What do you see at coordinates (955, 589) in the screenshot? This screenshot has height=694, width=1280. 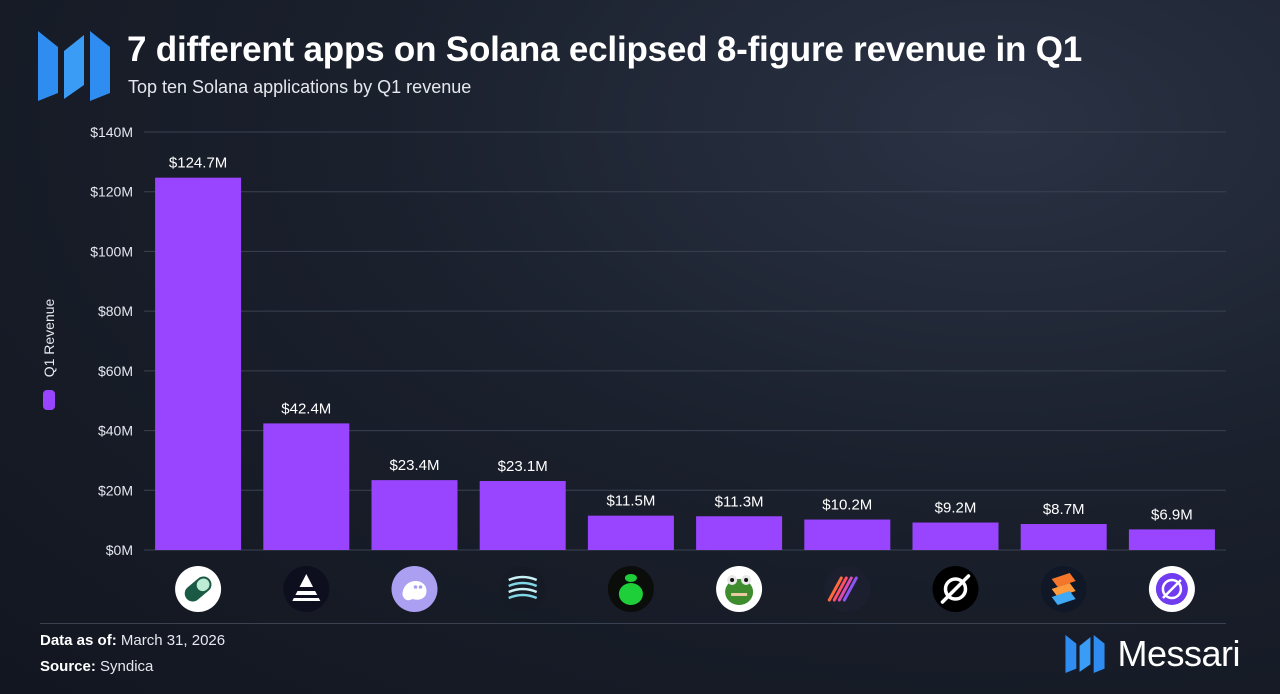 I see `ring-slash-icon` at bounding box center [955, 589].